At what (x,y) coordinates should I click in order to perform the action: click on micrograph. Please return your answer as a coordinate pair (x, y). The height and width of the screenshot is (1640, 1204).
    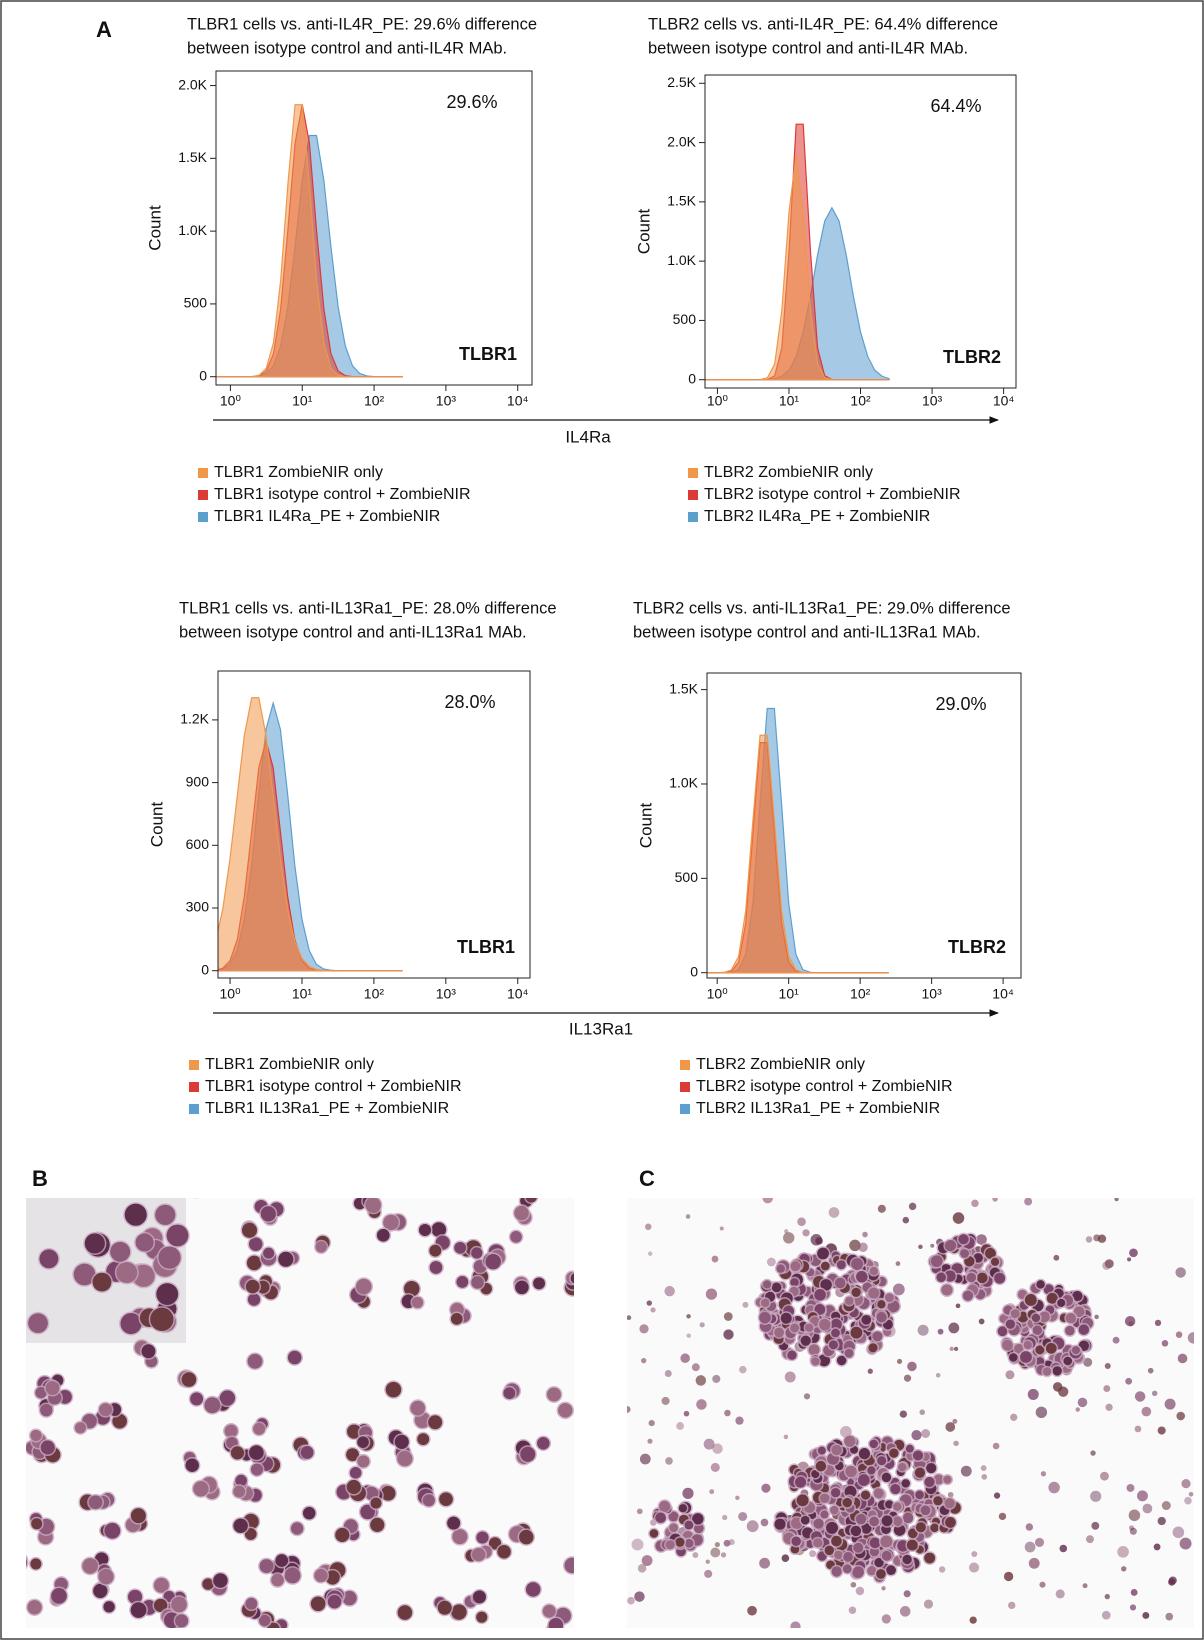
    Looking at the image, I should click on (910, 1413).